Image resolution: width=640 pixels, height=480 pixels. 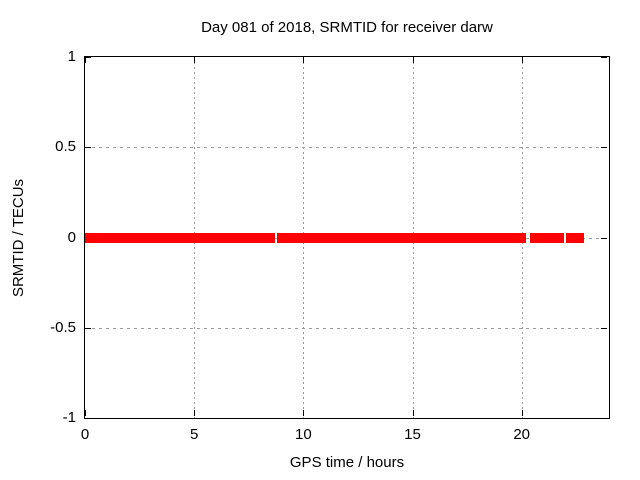 What do you see at coordinates (347, 462) in the screenshot?
I see `x-axis-label: GPS time / hours` at bounding box center [347, 462].